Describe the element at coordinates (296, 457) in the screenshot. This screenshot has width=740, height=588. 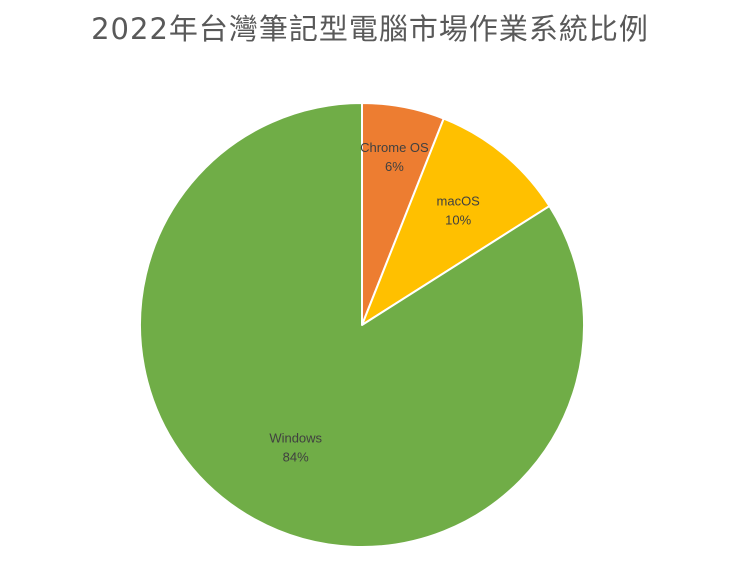
I see `slice-label-percent: 84%` at that location.